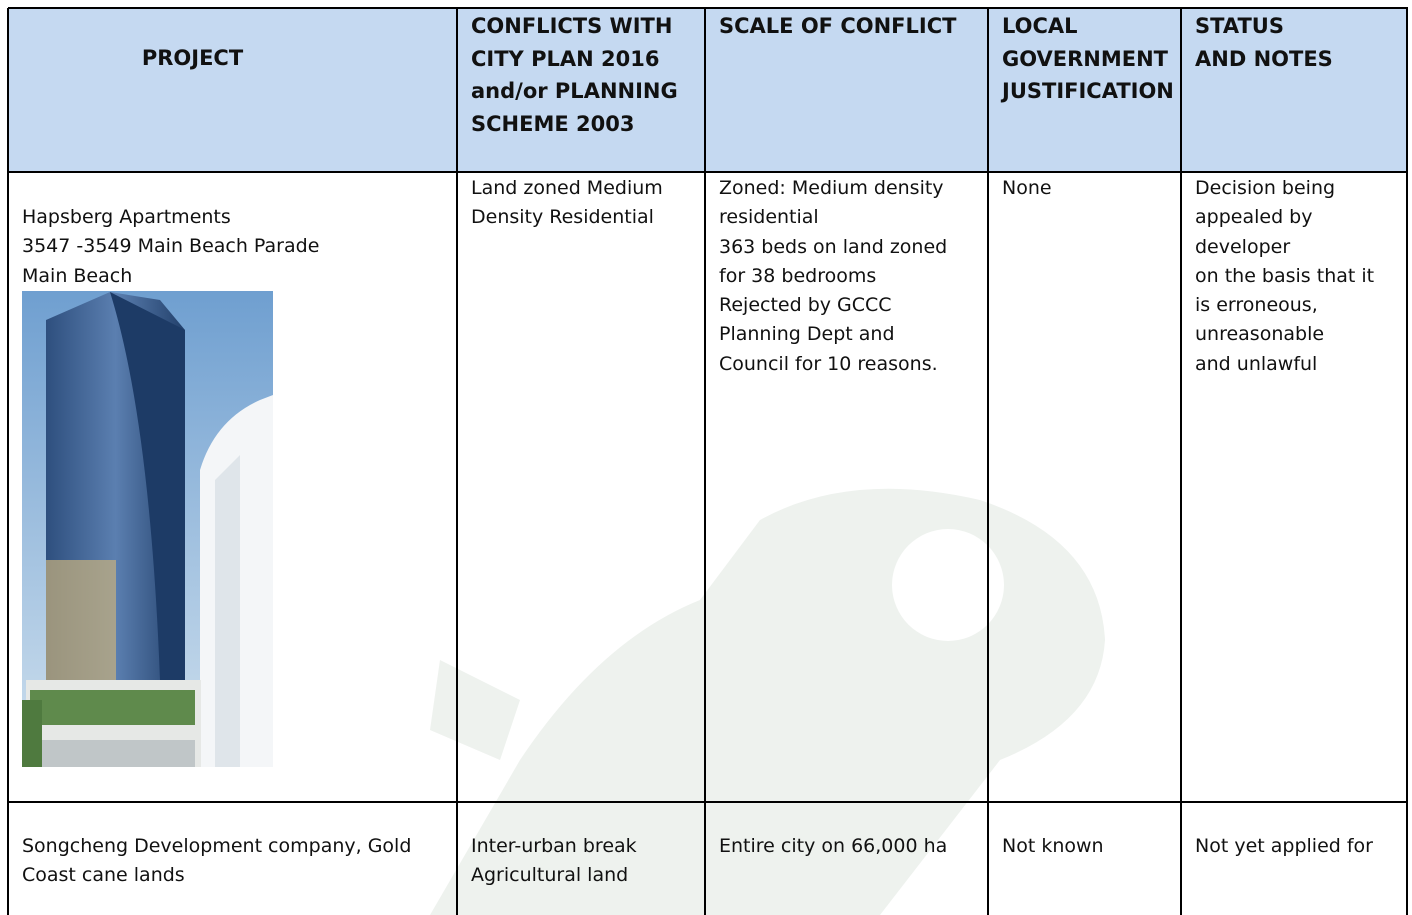  What do you see at coordinates (1285, 275) in the screenshot?
I see `cell-text: on the basis that it` at bounding box center [1285, 275].